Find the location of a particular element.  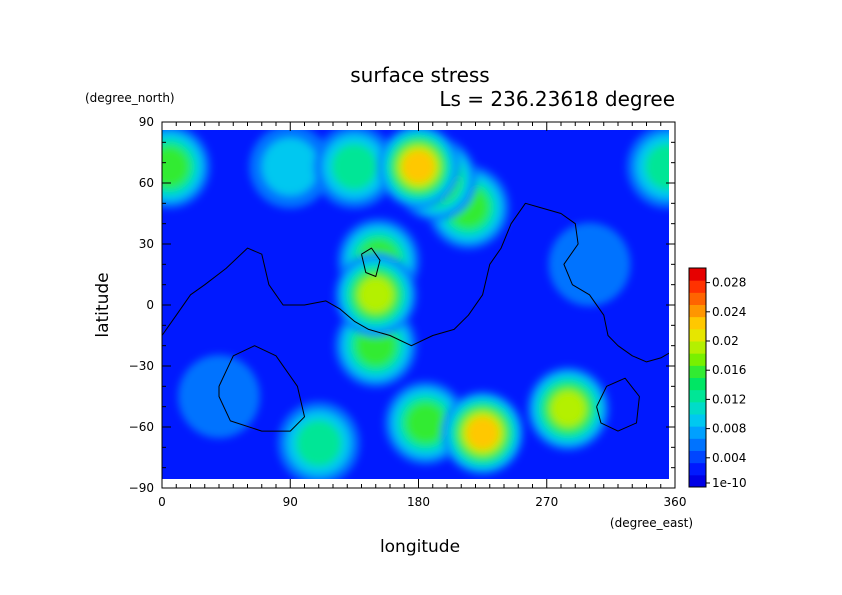

y-unit-label: (degree_north) is located at coordinates (130, 98).